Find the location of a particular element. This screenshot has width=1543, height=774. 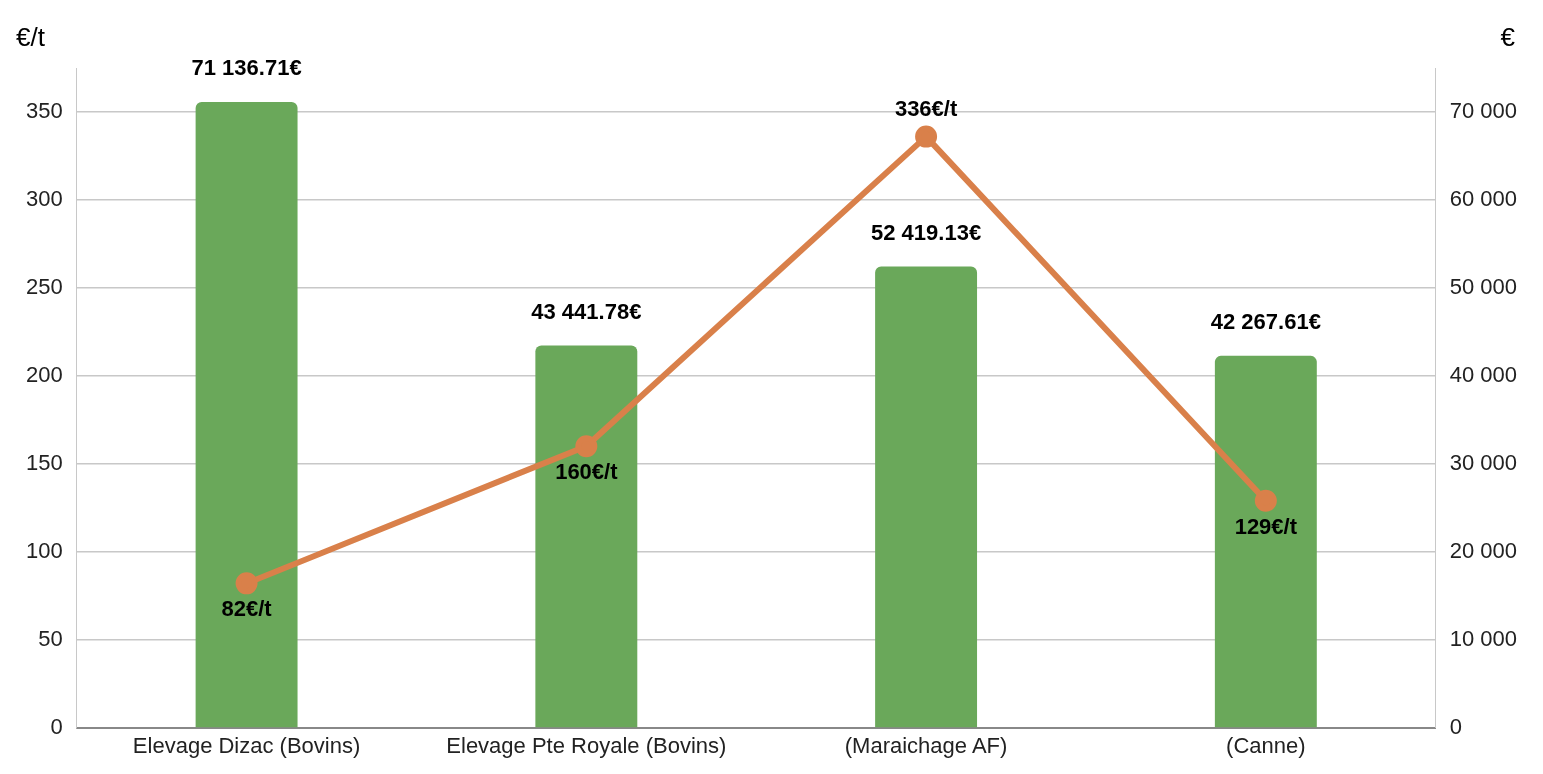

data-label: 129€/t is located at coordinates (1266, 526).